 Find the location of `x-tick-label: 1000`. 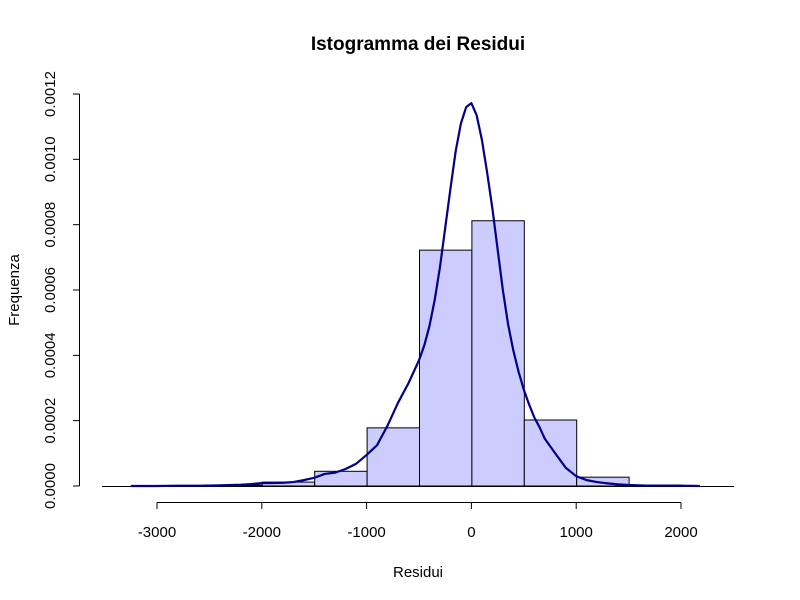

x-tick-label: 1000 is located at coordinates (576, 532).